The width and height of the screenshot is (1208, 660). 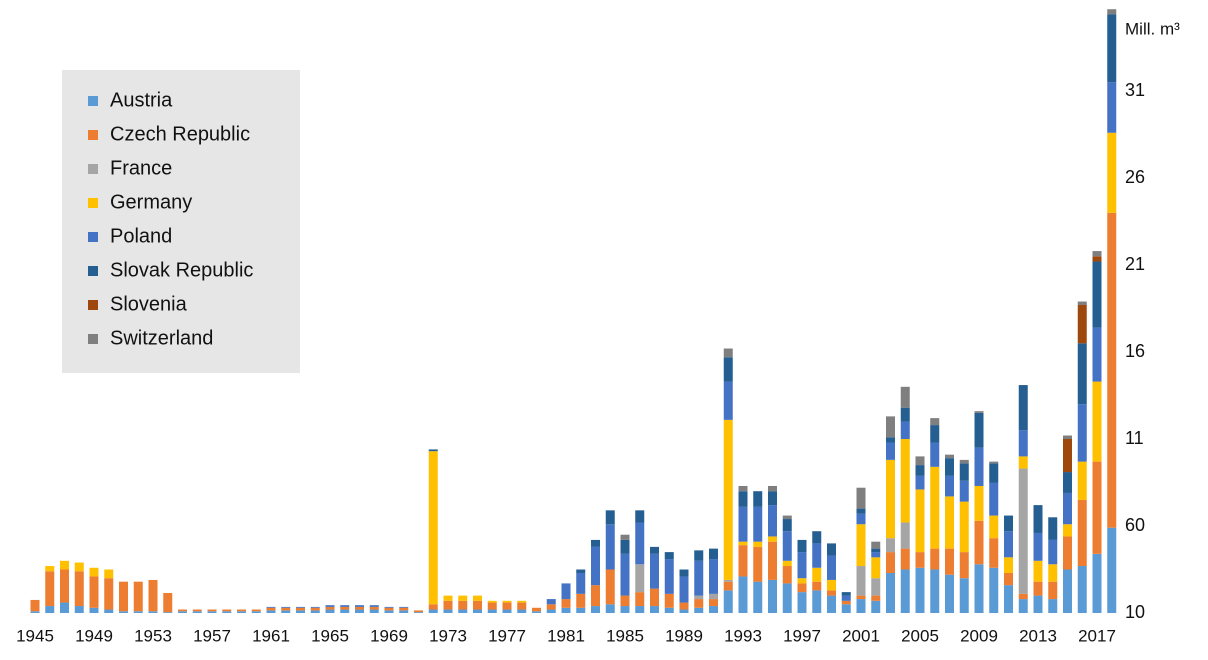 I want to click on x-tick-label: 1977, so click(x=507, y=635).